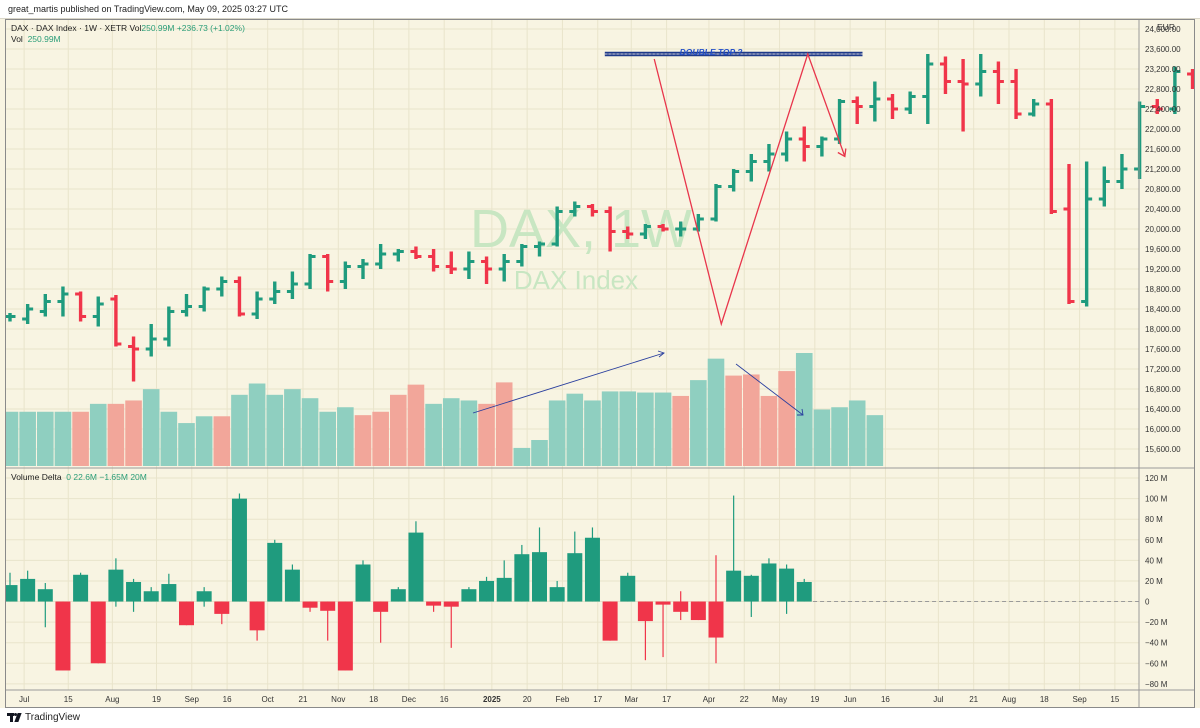  I want to click on delta-tick-label: 40 M, so click(1154, 560).